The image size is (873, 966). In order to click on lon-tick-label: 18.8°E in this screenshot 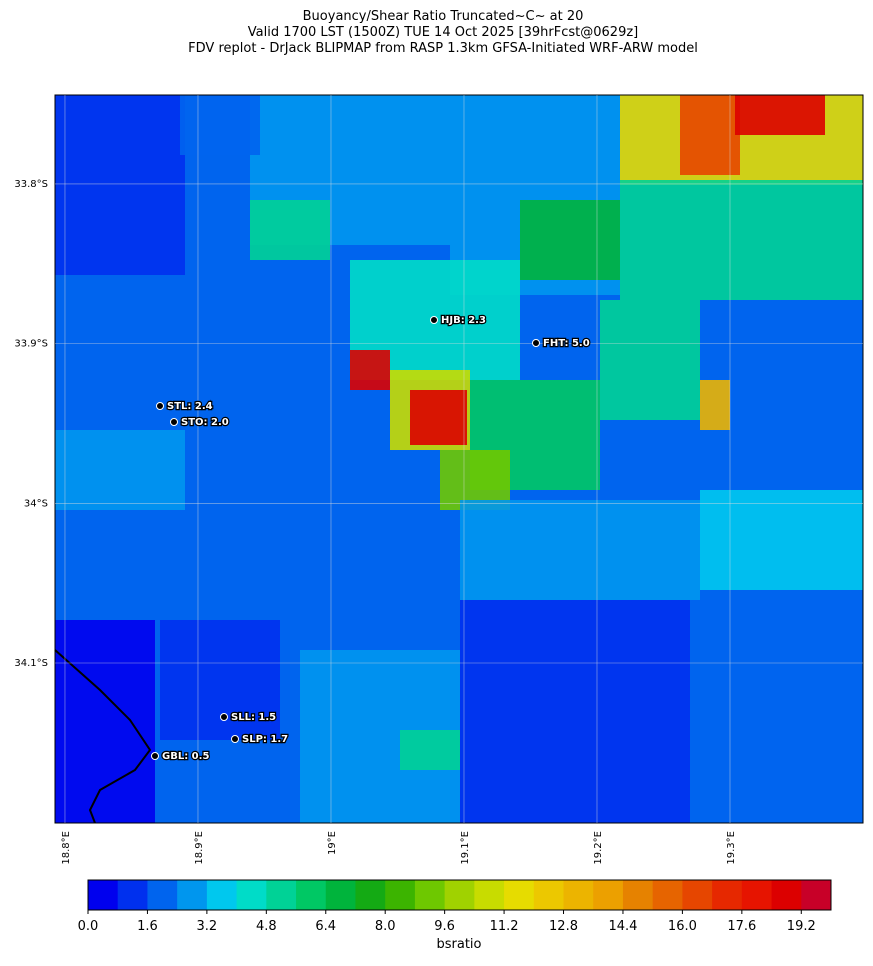, I will do `click(66, 848)`.